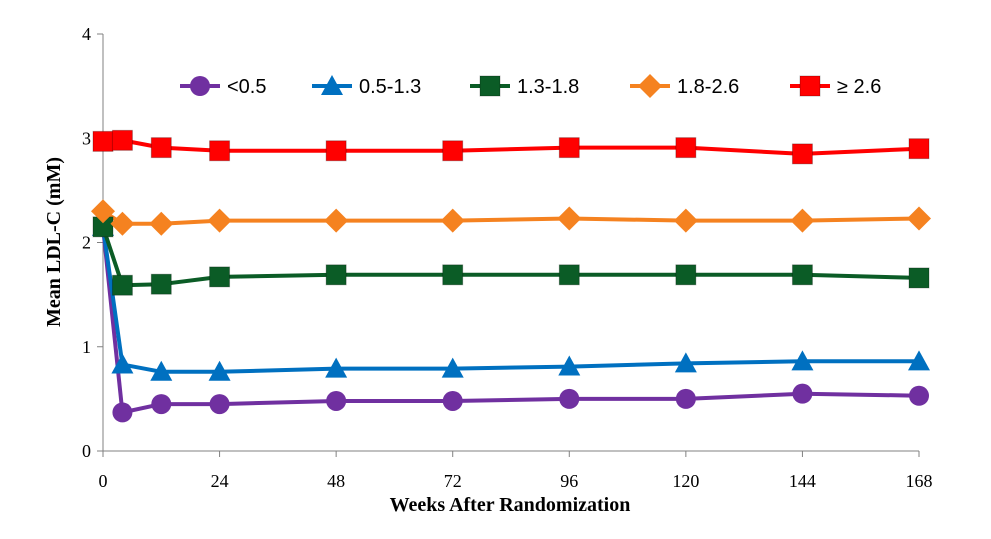 This screenshot has height=539, width=991. I want to click on y-tick-label: 4, so click(86, 34).